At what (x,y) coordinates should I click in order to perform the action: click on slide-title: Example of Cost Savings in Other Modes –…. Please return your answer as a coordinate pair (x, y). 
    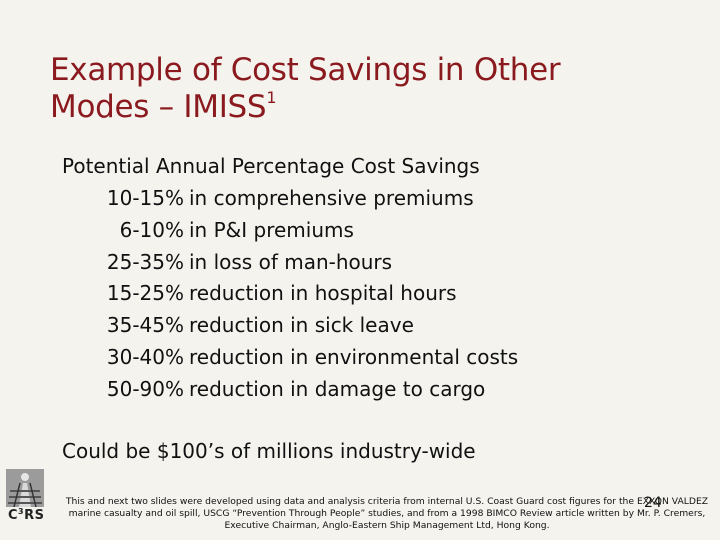
    Looking at the image, I should click on (370, 89).